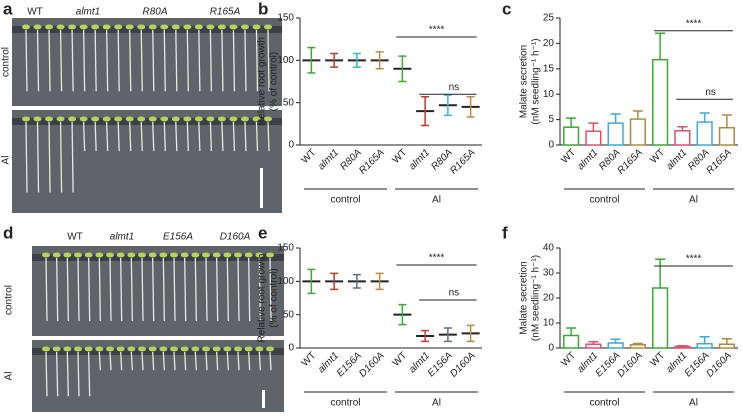  I want to click on photo-background, so click(147, 161).